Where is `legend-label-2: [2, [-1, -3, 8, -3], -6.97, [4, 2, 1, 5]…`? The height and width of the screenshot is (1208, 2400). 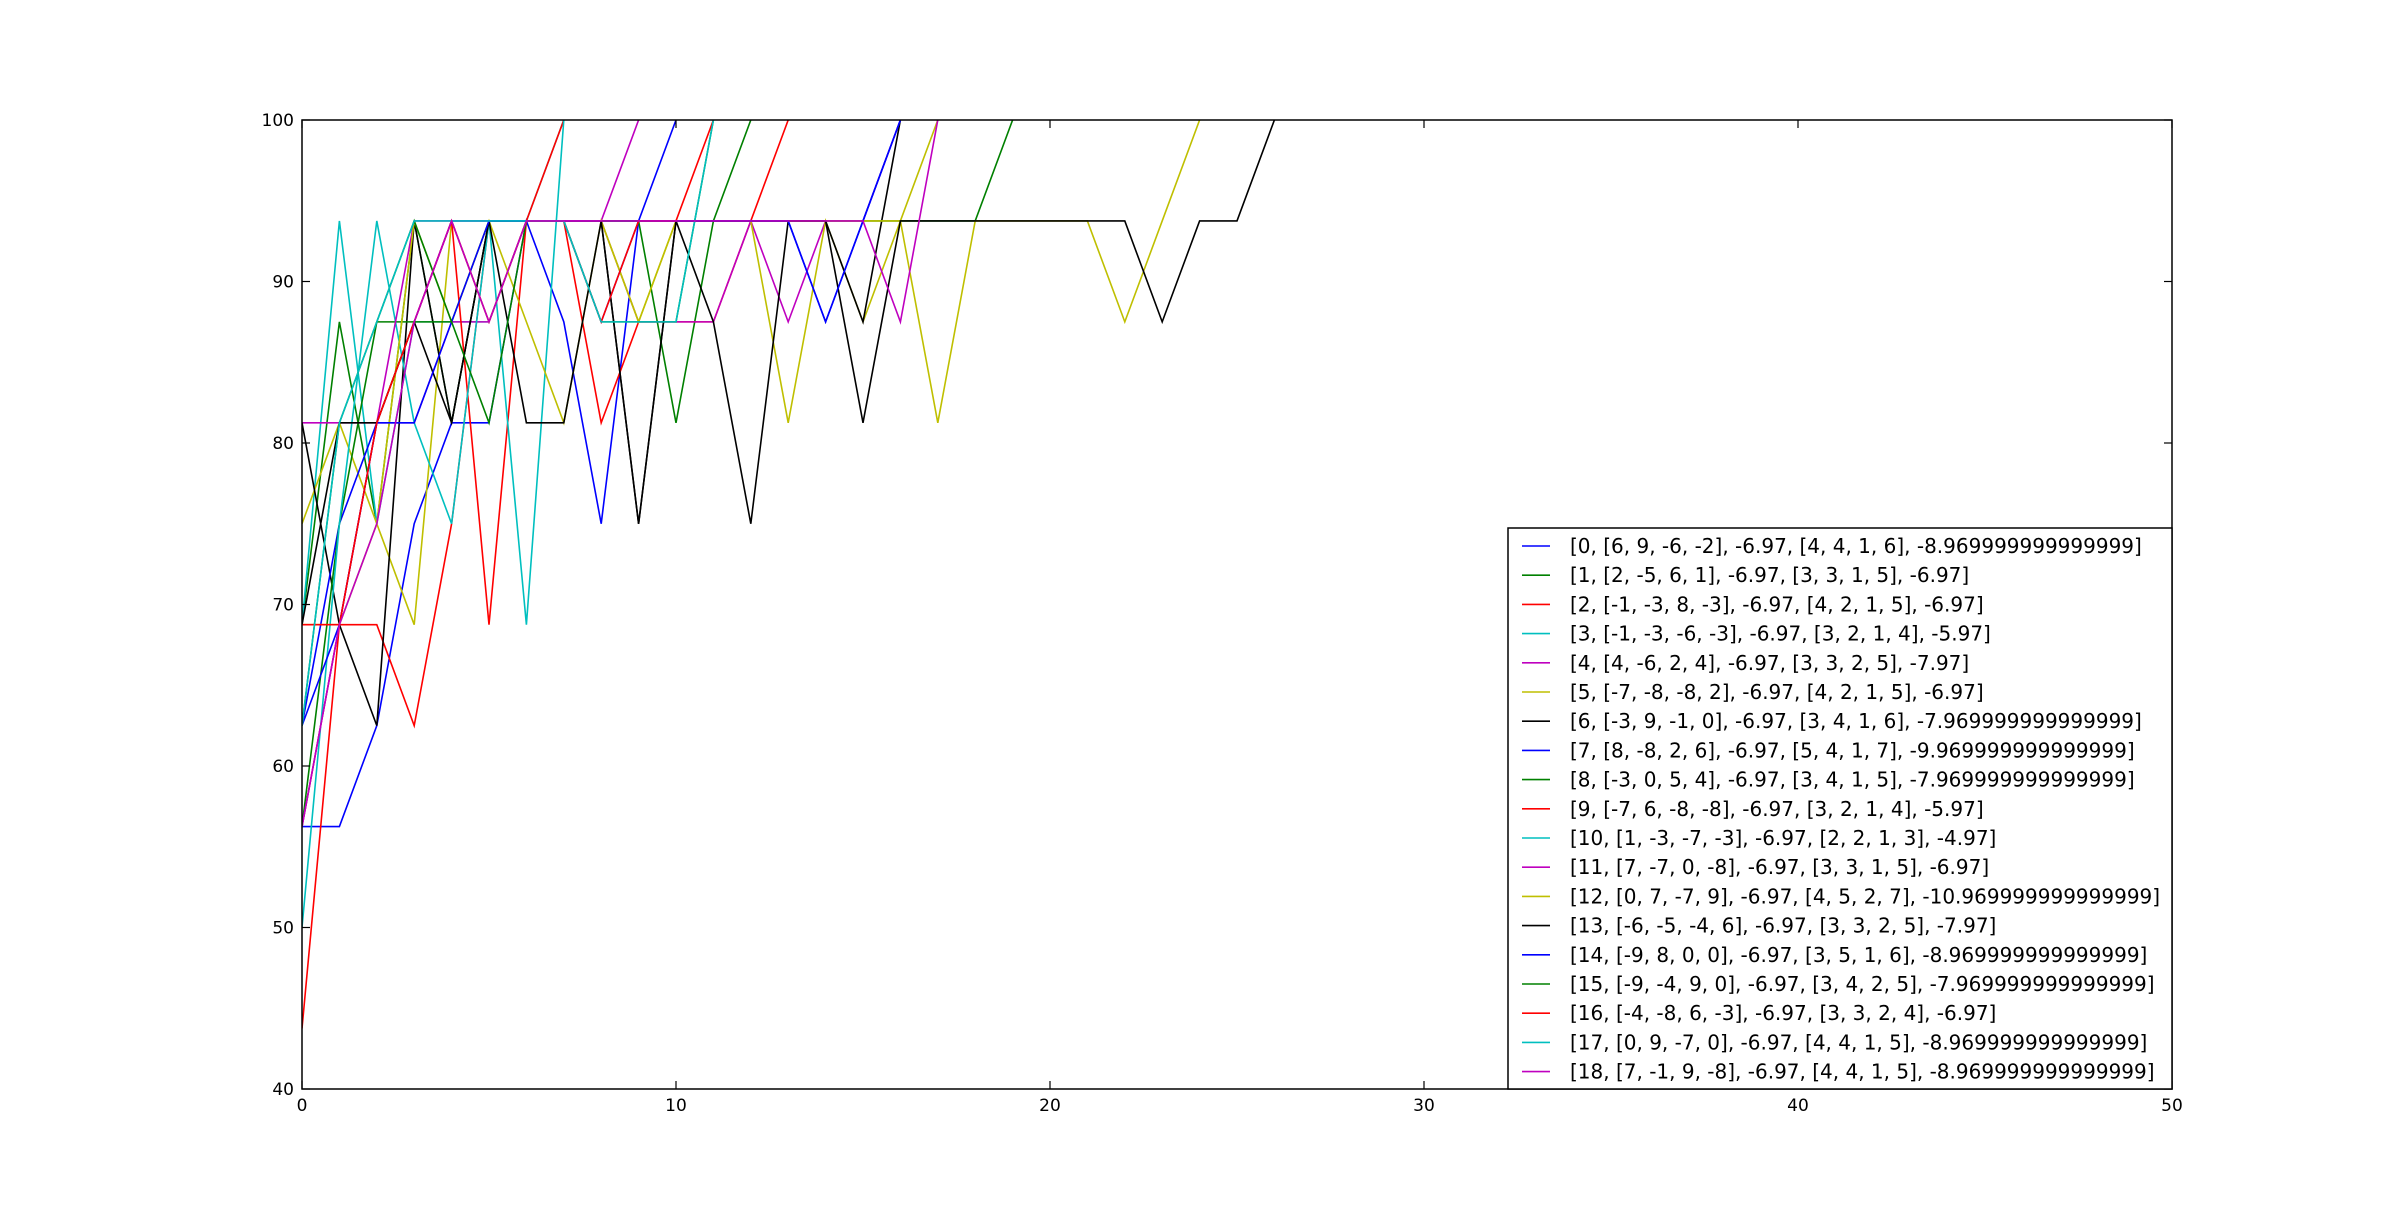 legend-label-2: [2, [-1, -3, 8, -3], -6.97, [4, 2, 1, 5]… is located at coordinates (1777, 604).